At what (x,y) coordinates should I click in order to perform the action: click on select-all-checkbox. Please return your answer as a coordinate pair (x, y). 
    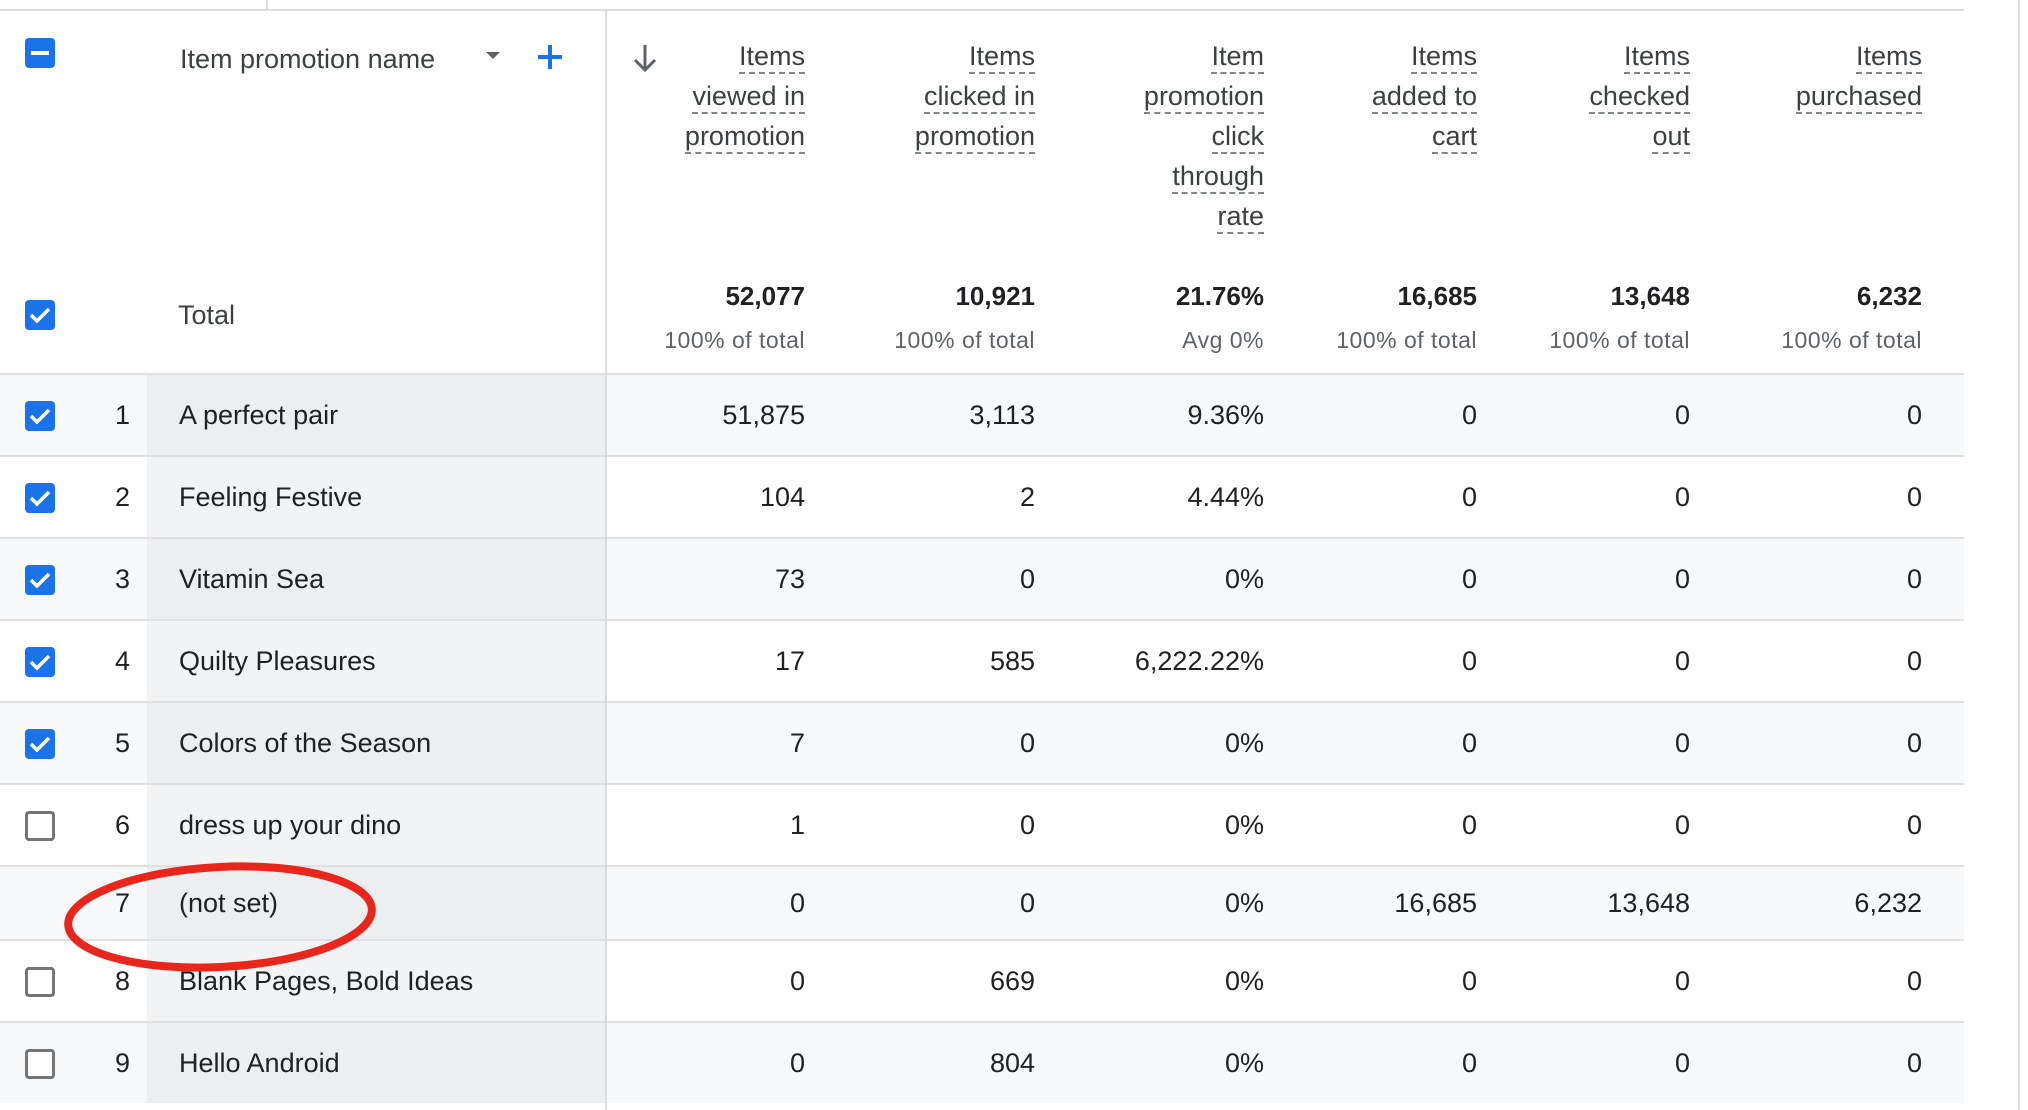
    Looking at the image, I should click on (40, 53).